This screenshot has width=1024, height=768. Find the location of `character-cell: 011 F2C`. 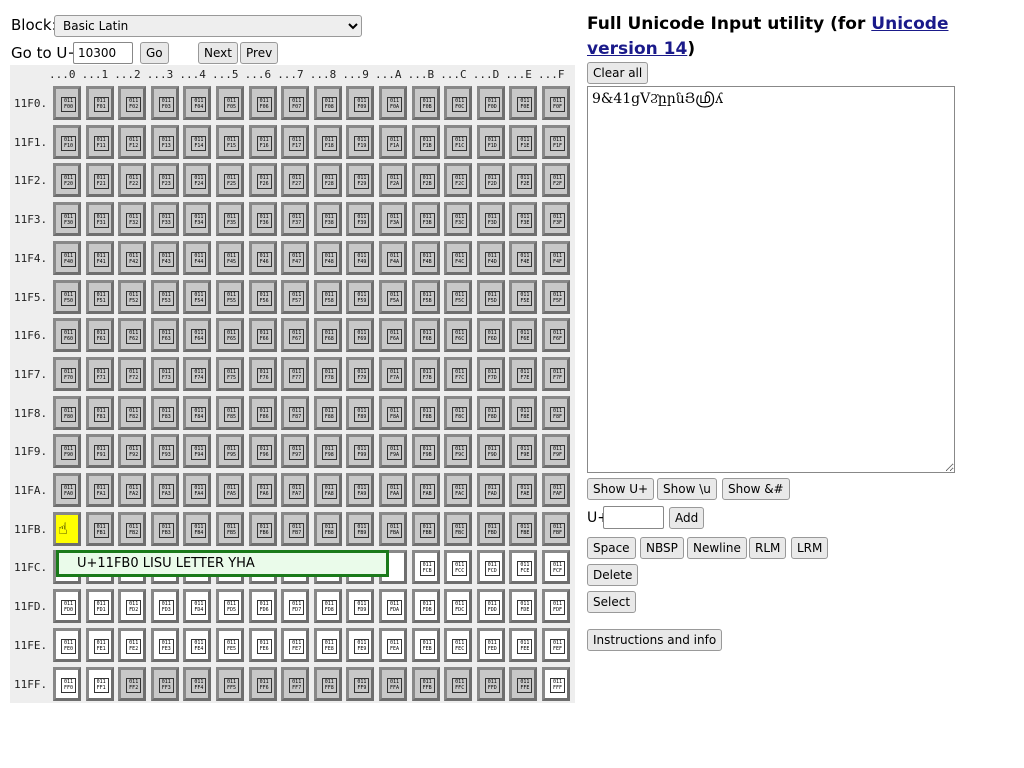

character-cell: 011 F2C is located at coordinates (458, 180).